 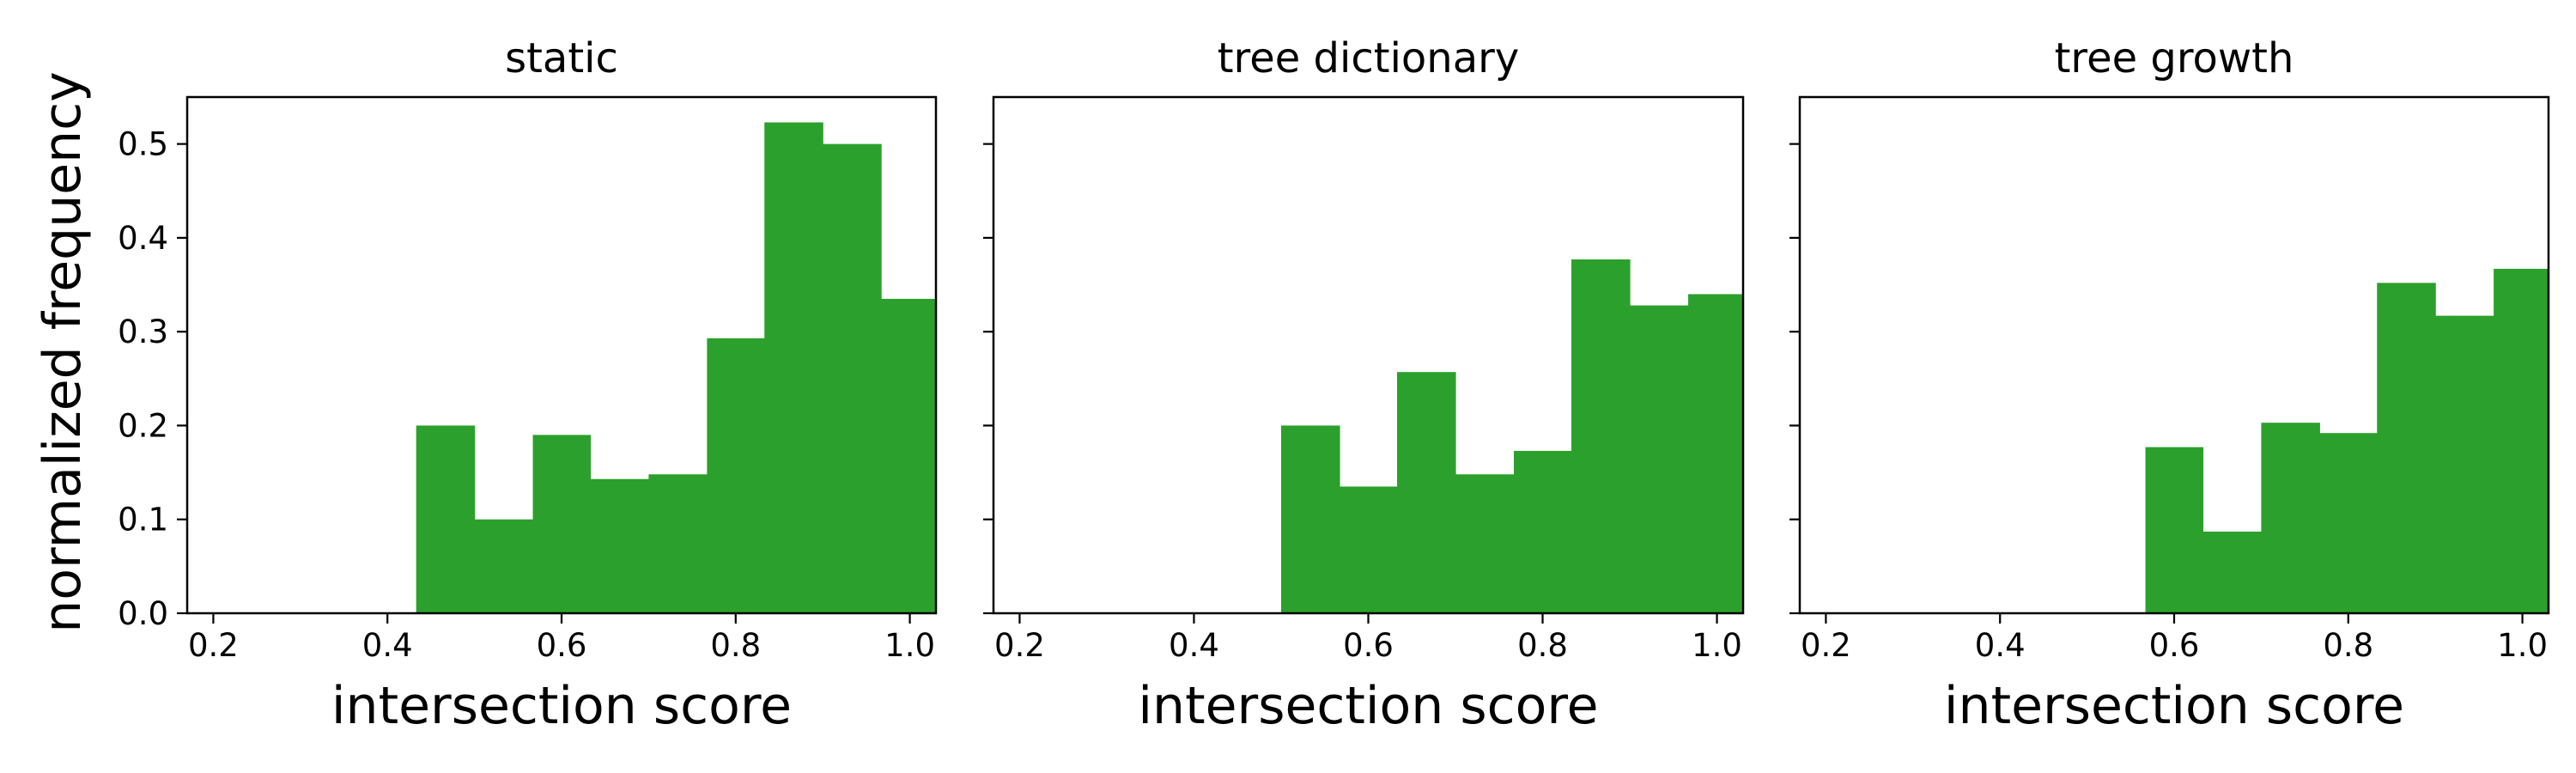 I want to click on panel-title: tree dictionary, so click(x=1369, y=58).